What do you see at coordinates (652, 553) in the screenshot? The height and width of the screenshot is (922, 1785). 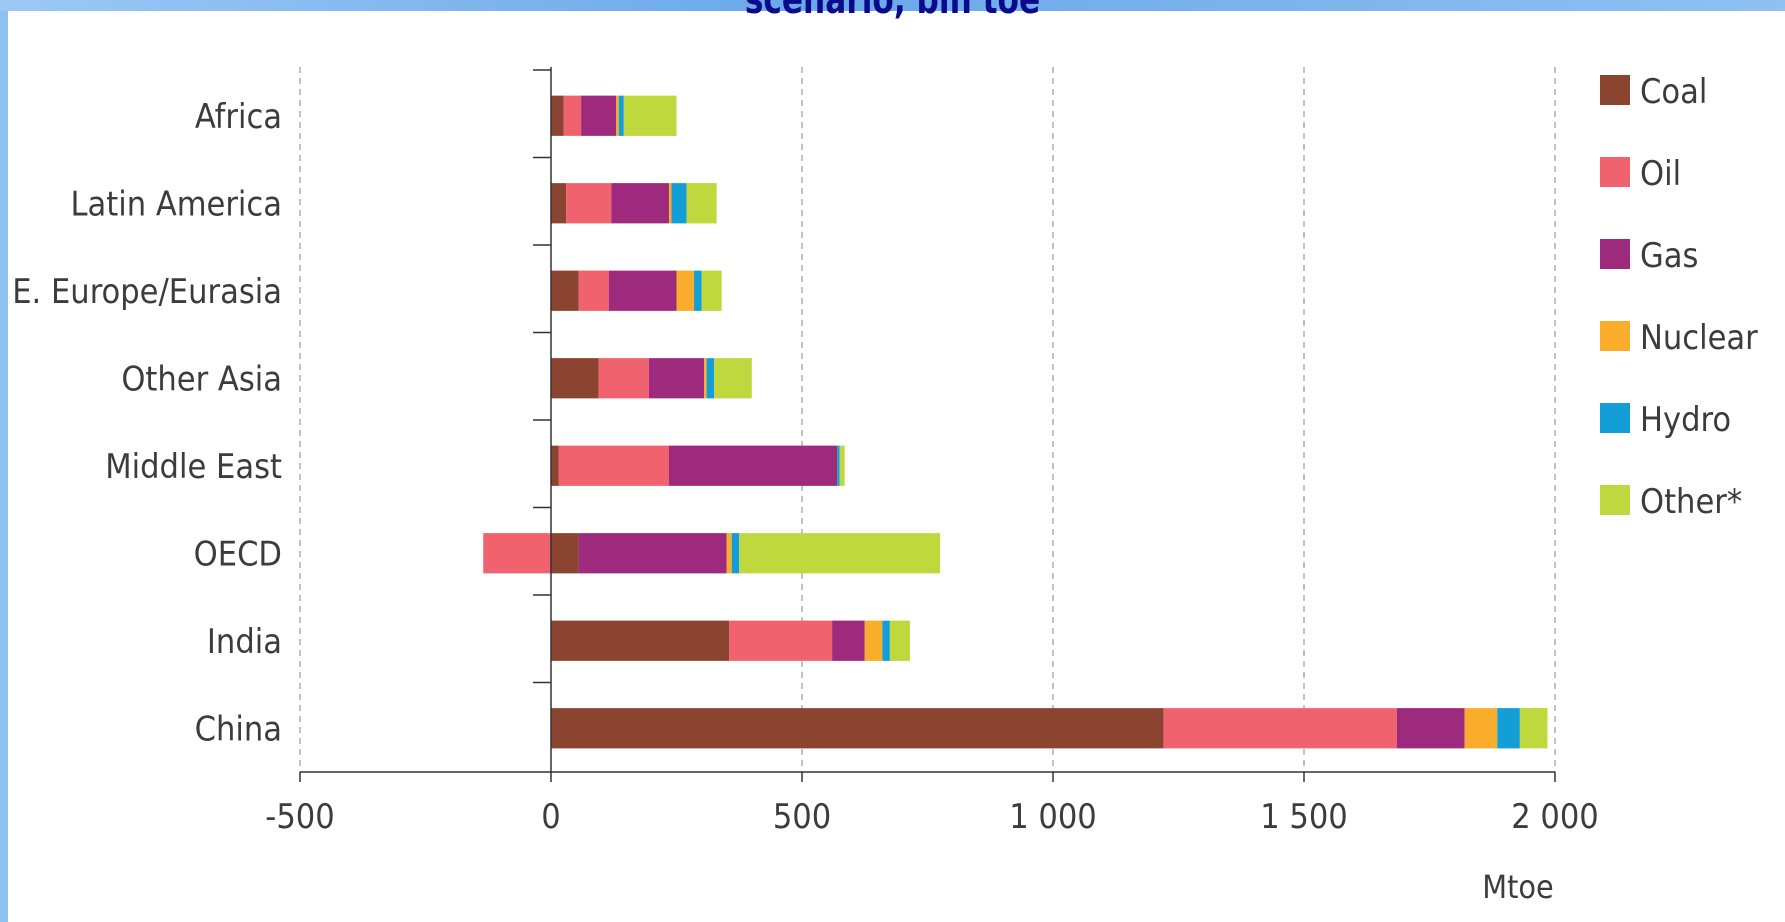 I see `bar-oecd-gas` at bounding box center [652, 553].